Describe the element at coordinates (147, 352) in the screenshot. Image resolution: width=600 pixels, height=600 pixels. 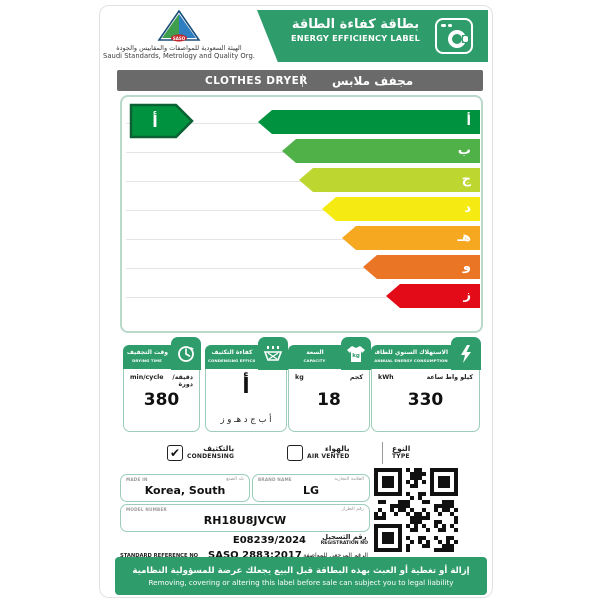
I see `spec-title-arabic: وقت التجفيف` at that location.